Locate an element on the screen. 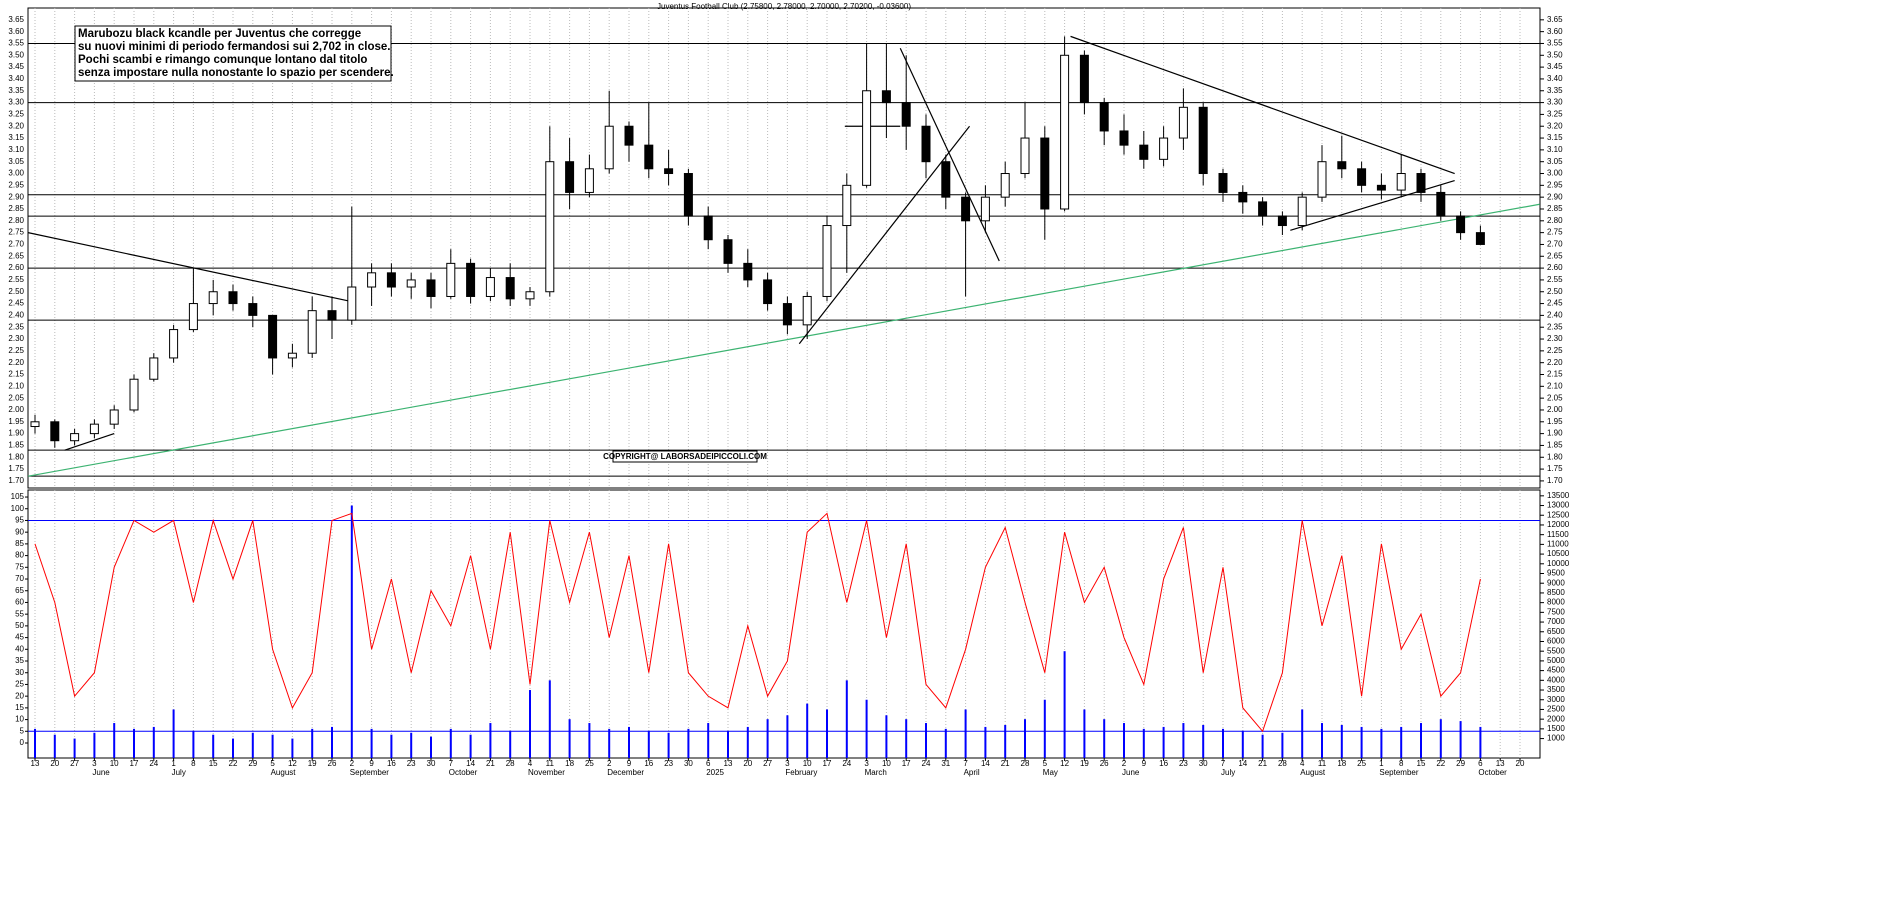 This screenshot has width=1890, height=902. x-tick-label: 30 is located at coordinates (1203, 763).